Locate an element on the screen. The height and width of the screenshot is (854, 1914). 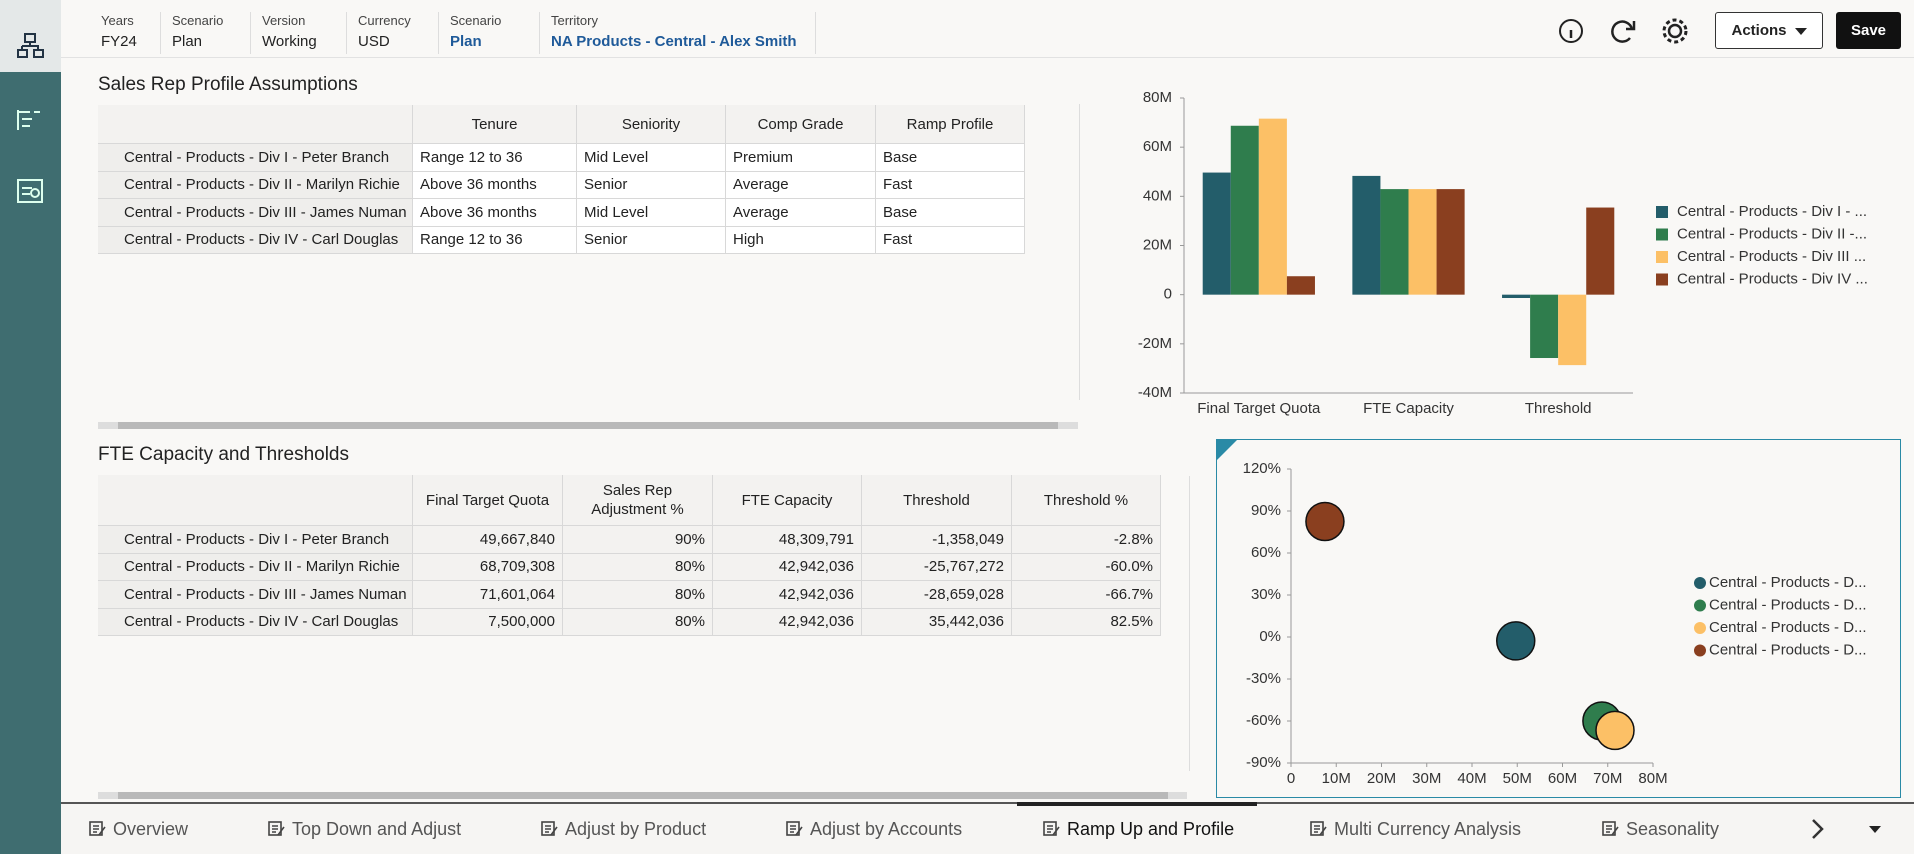
filter-value: Working is located at coordinates (289, 41).